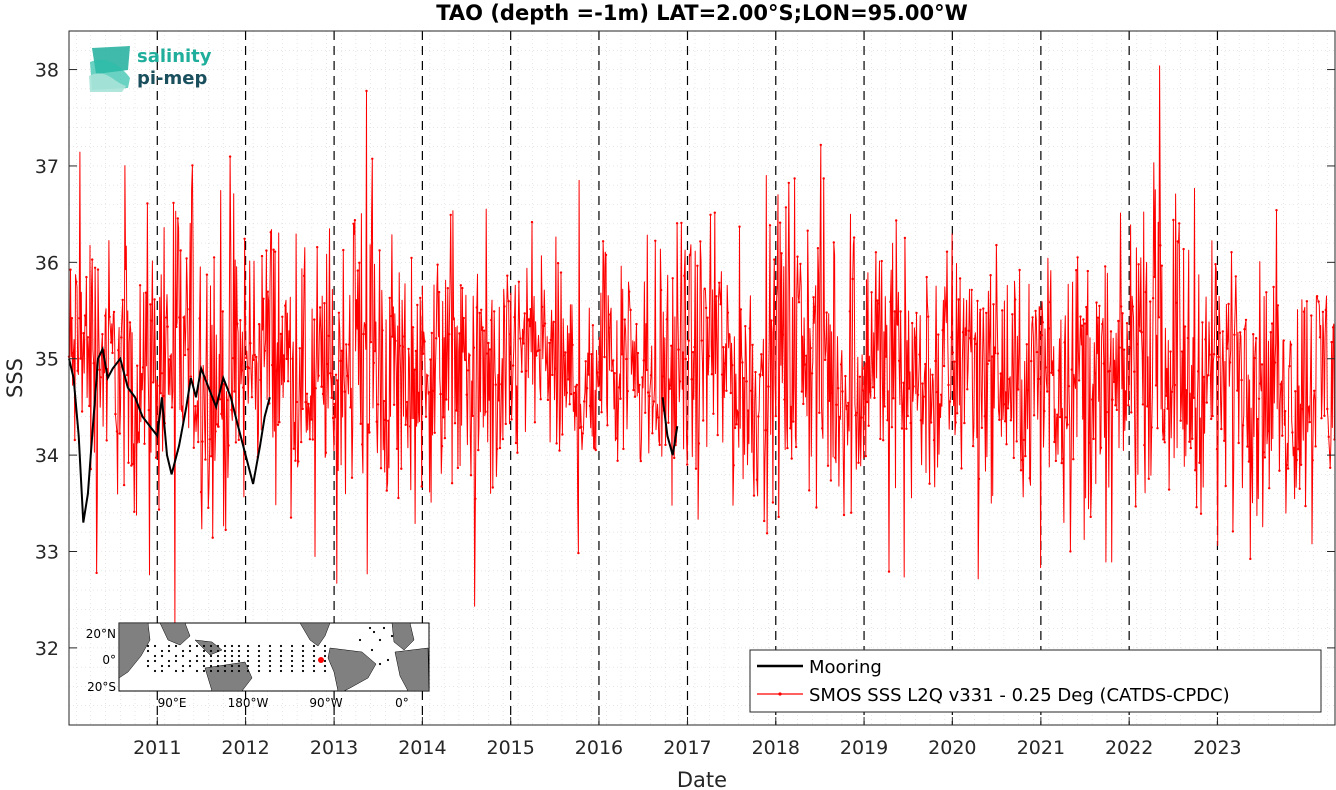  What do you see at coordinates (1035, 681) in the screenshot?
I see `legend-box` at bounding box center [1035, 681].